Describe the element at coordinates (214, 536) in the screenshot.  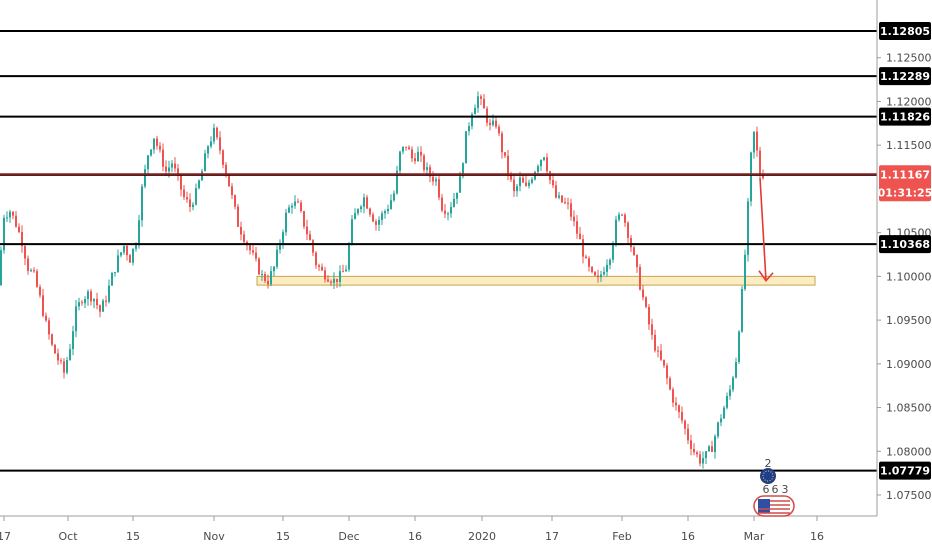
I see `time-tick-label: Nov` at that location.